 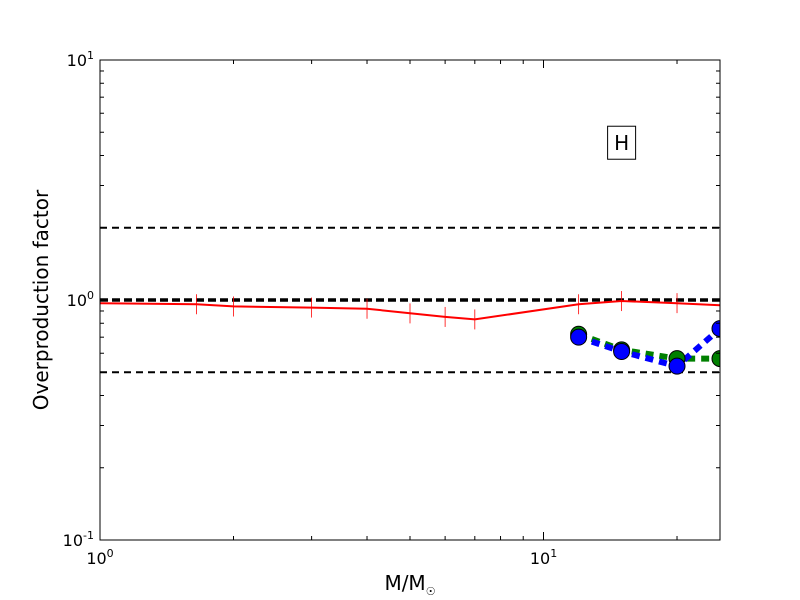 What do you see at coordinates (431, 591) in the screenshot?
I see `x-axis-label-subscript: ☉` at bounding box center [431, 591].